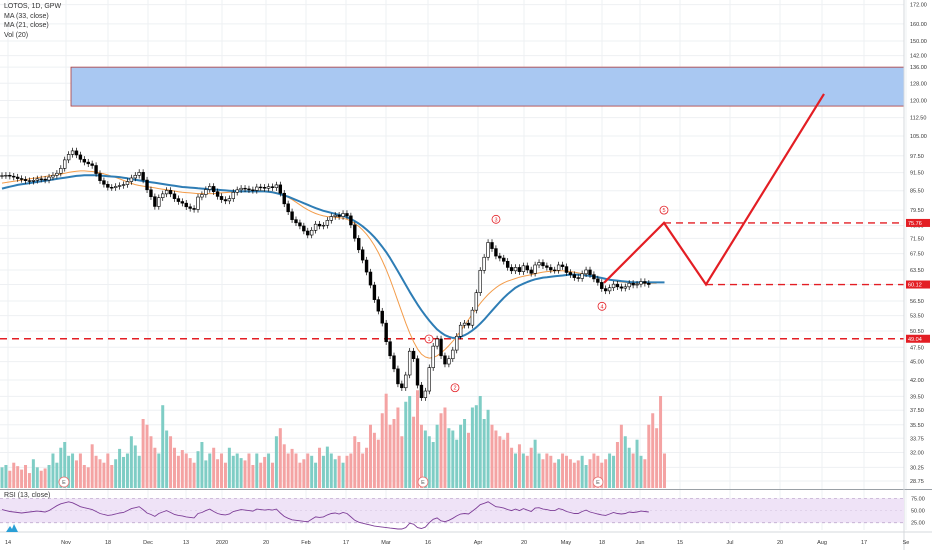  What do you see at coordinates (917, 381) in the screenshot?
I see `price-axis-label: 42.00` at bounding box center [917, 381].